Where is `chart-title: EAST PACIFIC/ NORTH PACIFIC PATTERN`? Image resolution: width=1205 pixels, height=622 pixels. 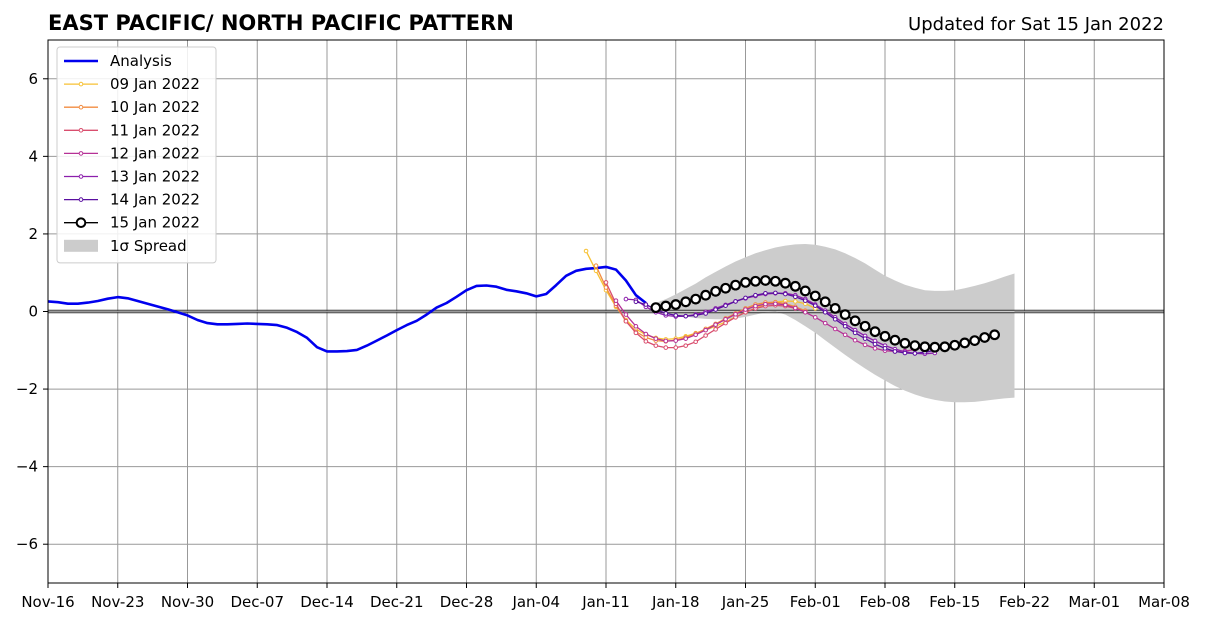
chart-title: EAST PACIFIC/ NORTH PACIFIC PATTERN is located at coordinates (281, 23).